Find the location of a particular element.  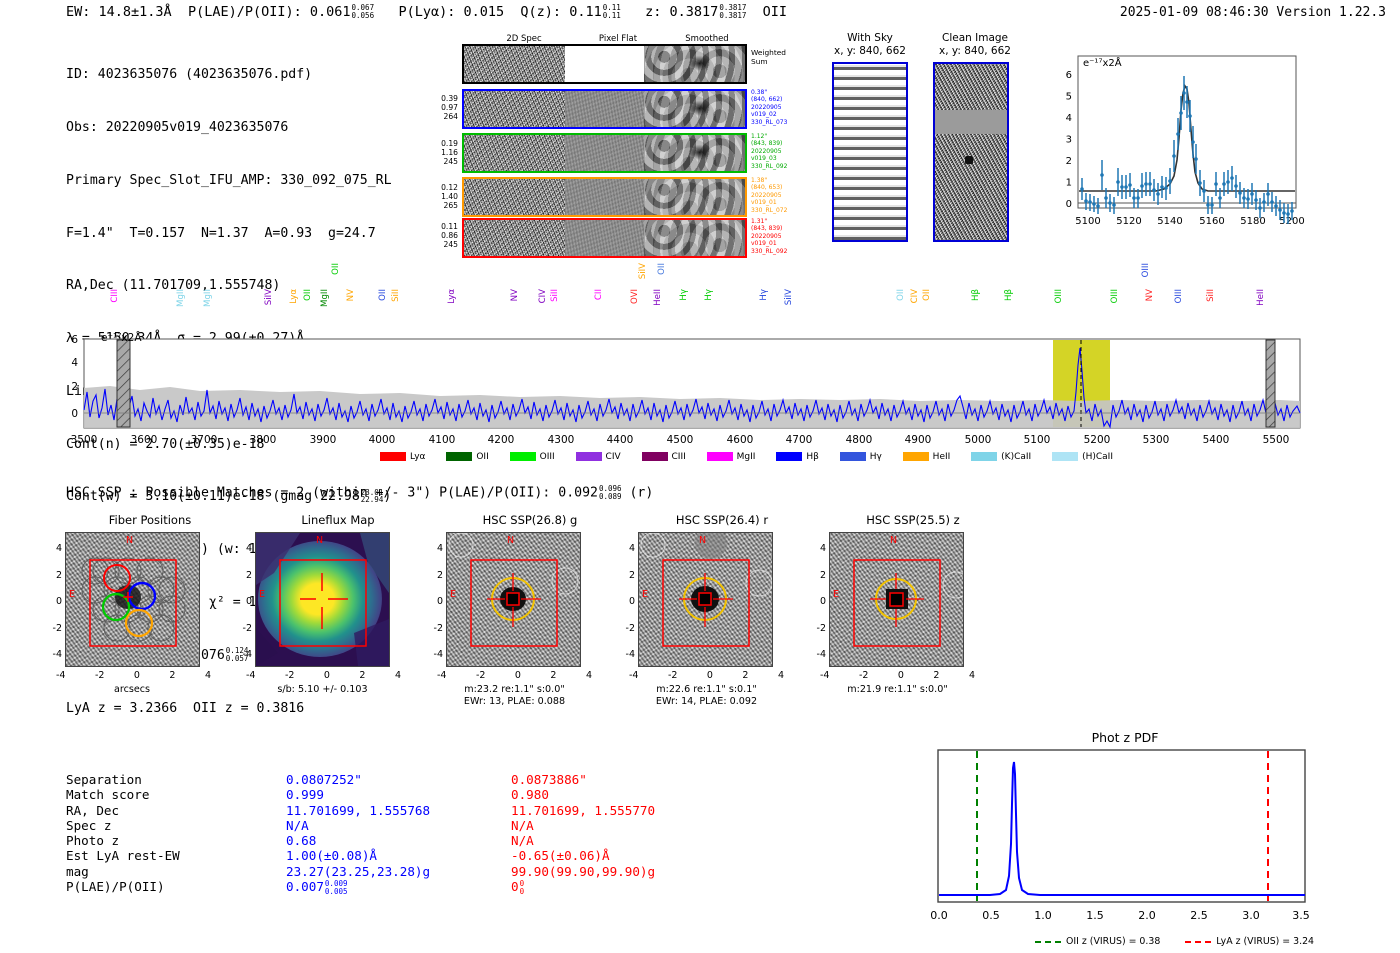

line-label-CIII: CIII is located at coordinates (115, 296).